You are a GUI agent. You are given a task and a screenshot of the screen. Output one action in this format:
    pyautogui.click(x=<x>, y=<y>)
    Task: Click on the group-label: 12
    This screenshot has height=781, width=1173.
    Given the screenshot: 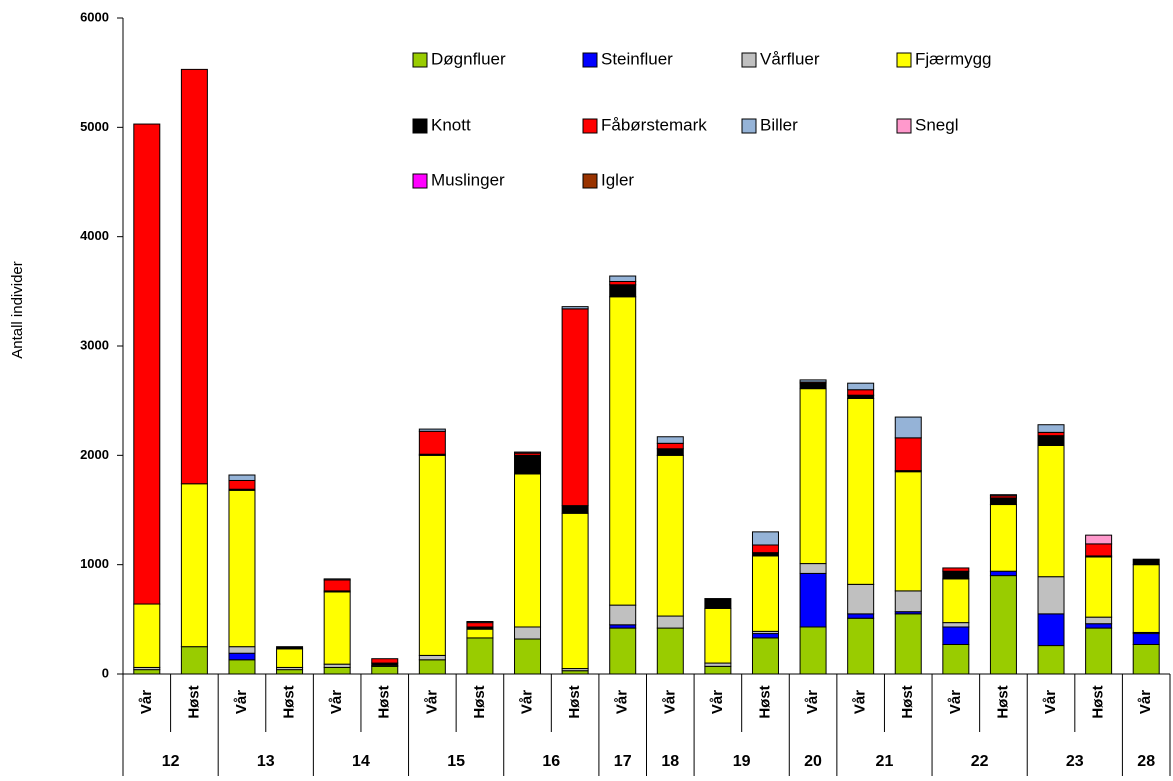 What is the action you would take?
    pyautogui.click(x=171, y=761)
    